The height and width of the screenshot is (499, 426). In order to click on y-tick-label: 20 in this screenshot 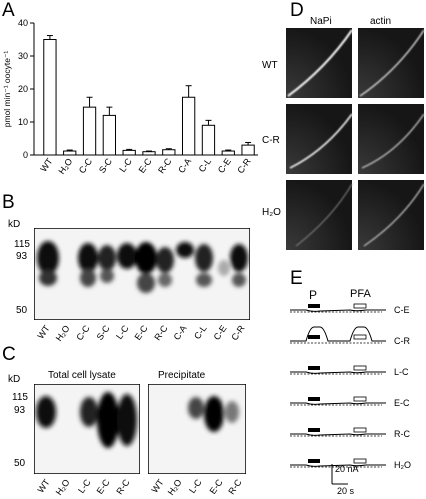, I will do `click(23, 89)`.